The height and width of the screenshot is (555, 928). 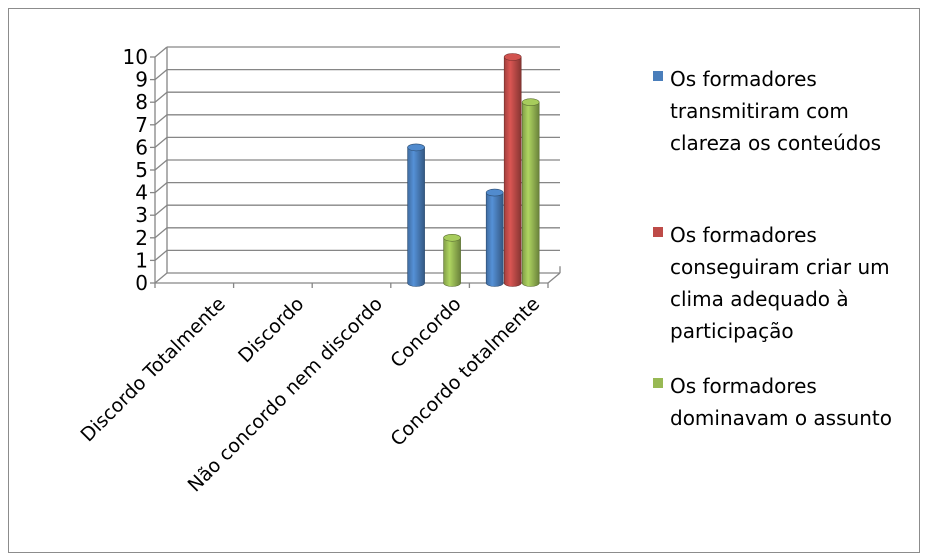 I want to click on y-tick-label-7: 7, so click(x=141, y=125).